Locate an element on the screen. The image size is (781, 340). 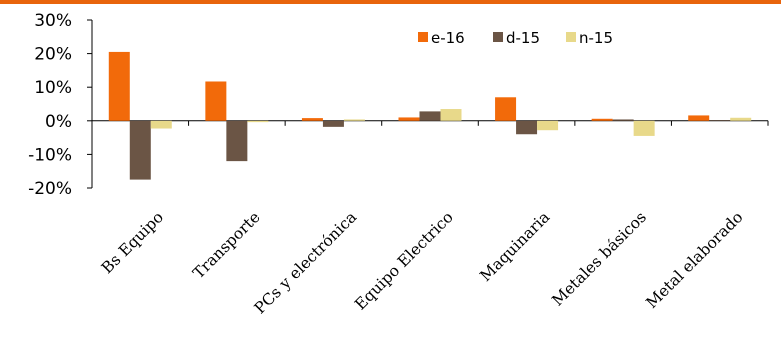
y-tick-label: 20% is located at coordinates (53, 55).